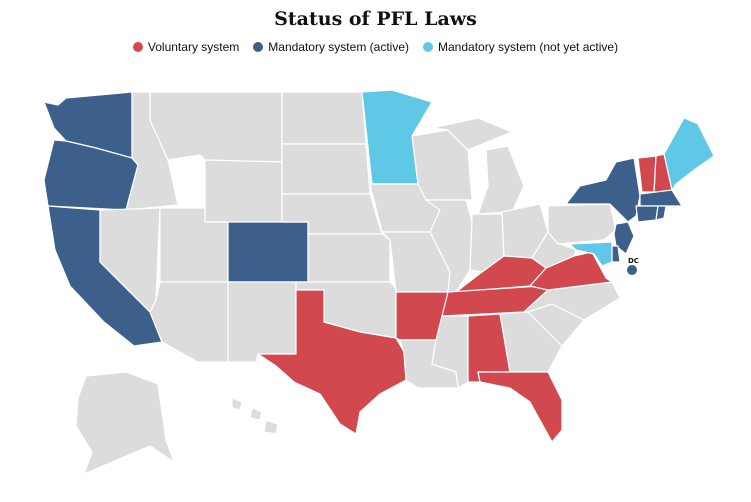 The image size is (751, 502). I want to click on legend-item-mandatory-active: Mandatory system (active), so click(331, 47).